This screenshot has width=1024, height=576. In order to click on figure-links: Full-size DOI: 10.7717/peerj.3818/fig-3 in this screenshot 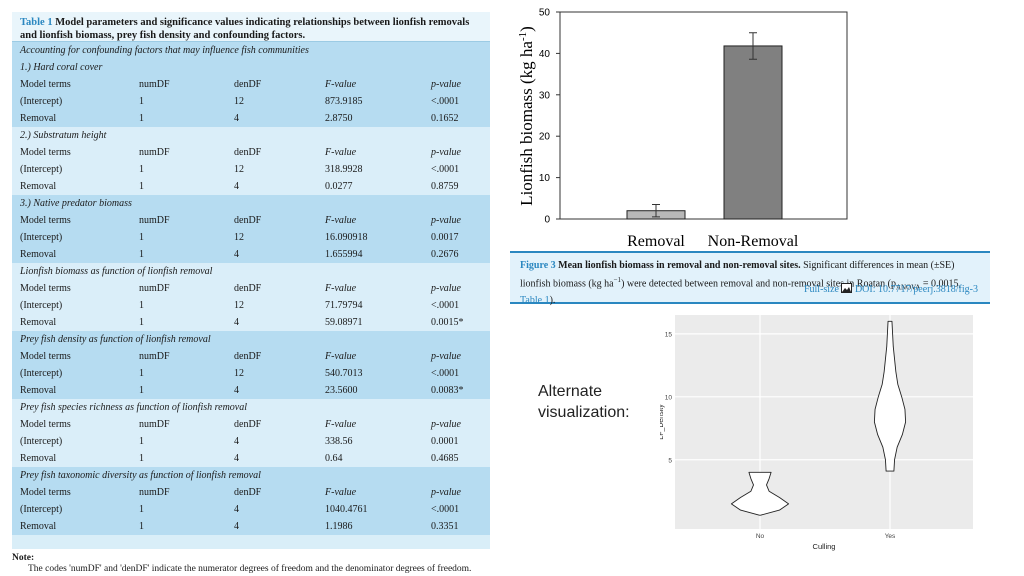, I will do `click(891, 290)`.